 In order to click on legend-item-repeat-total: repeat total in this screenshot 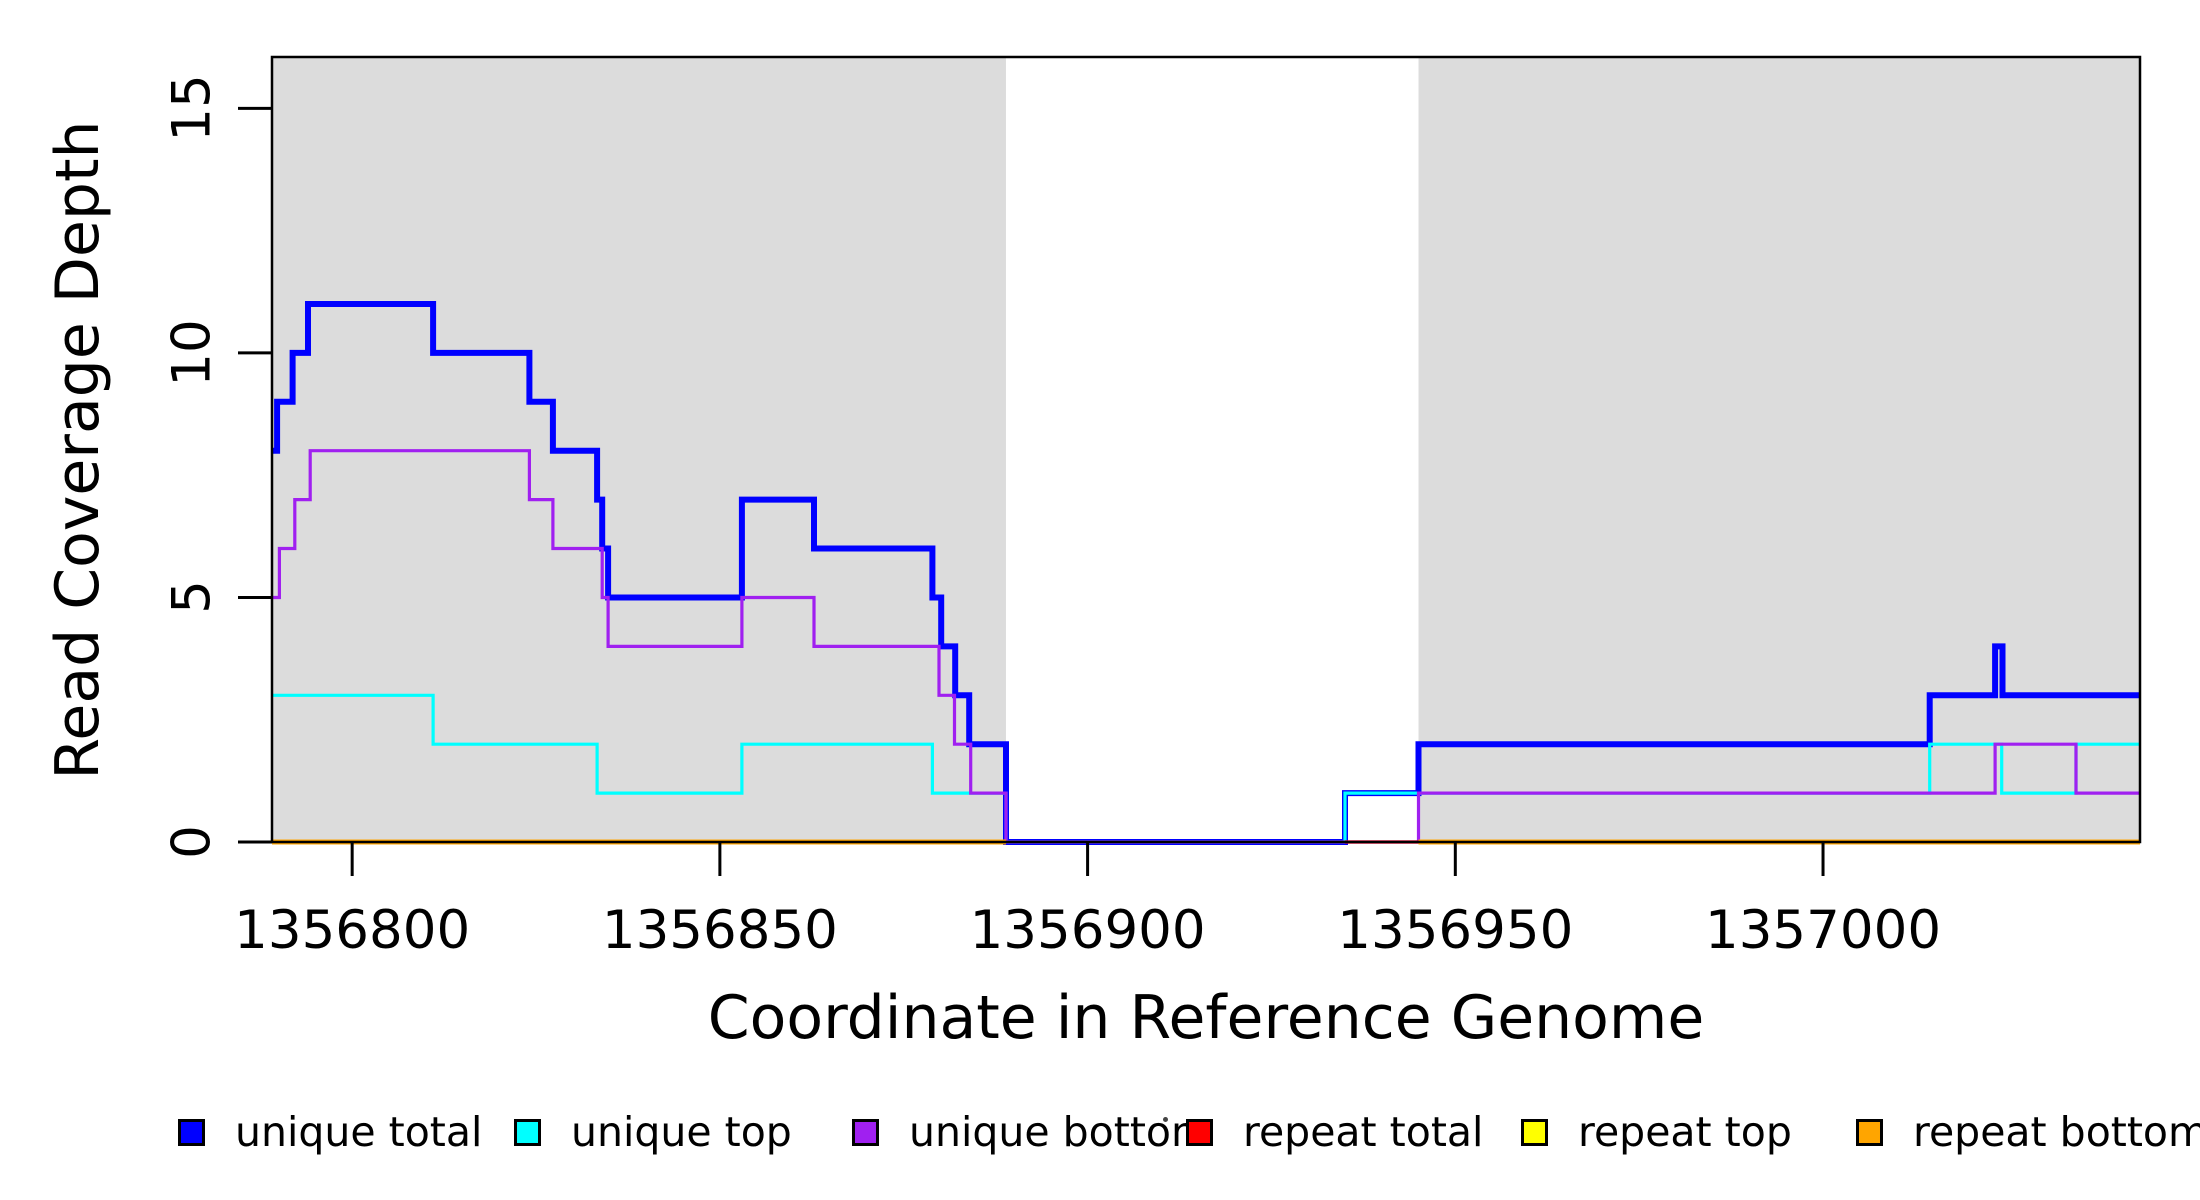, I will do `click(1334, 1132)`.